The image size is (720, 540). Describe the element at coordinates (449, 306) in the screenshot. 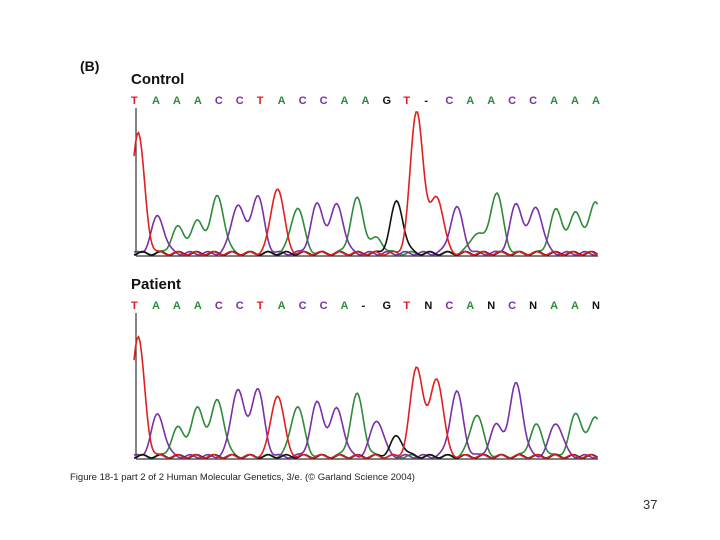

I see `patient-base-15: C` at that location.